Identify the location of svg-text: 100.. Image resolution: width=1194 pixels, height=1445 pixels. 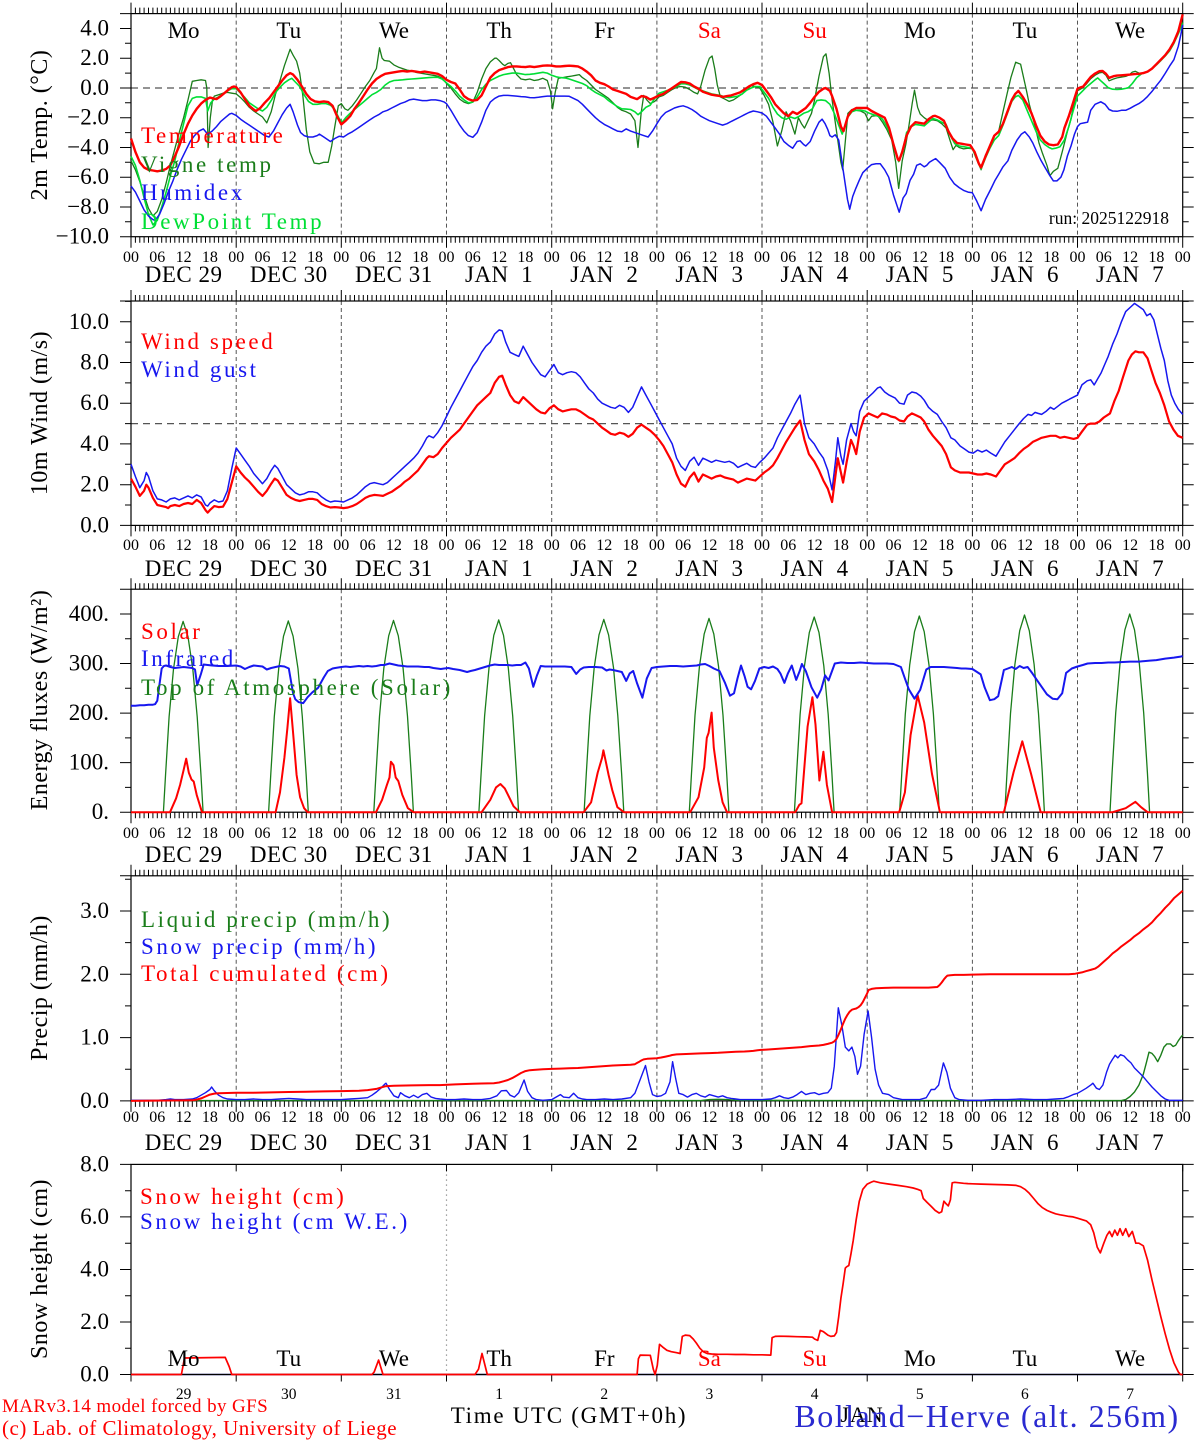
(89, 762).